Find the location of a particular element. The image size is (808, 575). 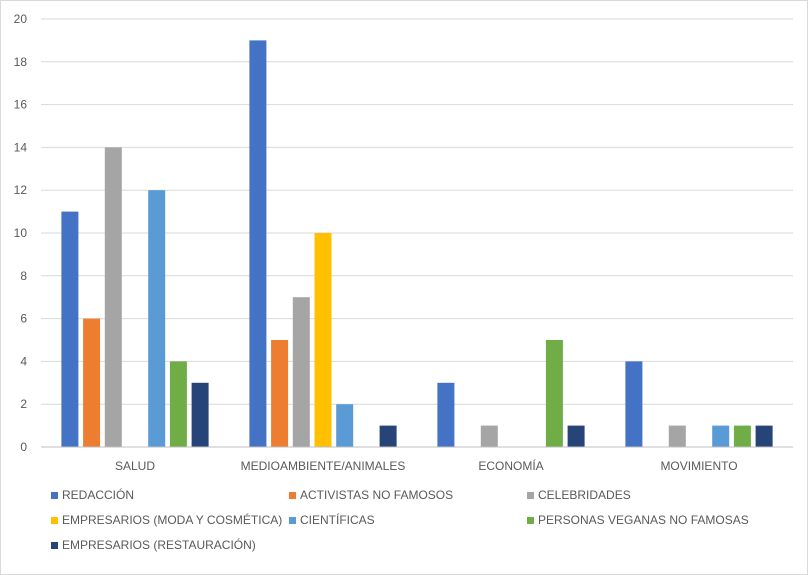

legend-item: EMPRESARIOS (MODA Y COSMÉTICA) is located at coordinates (170, 520).